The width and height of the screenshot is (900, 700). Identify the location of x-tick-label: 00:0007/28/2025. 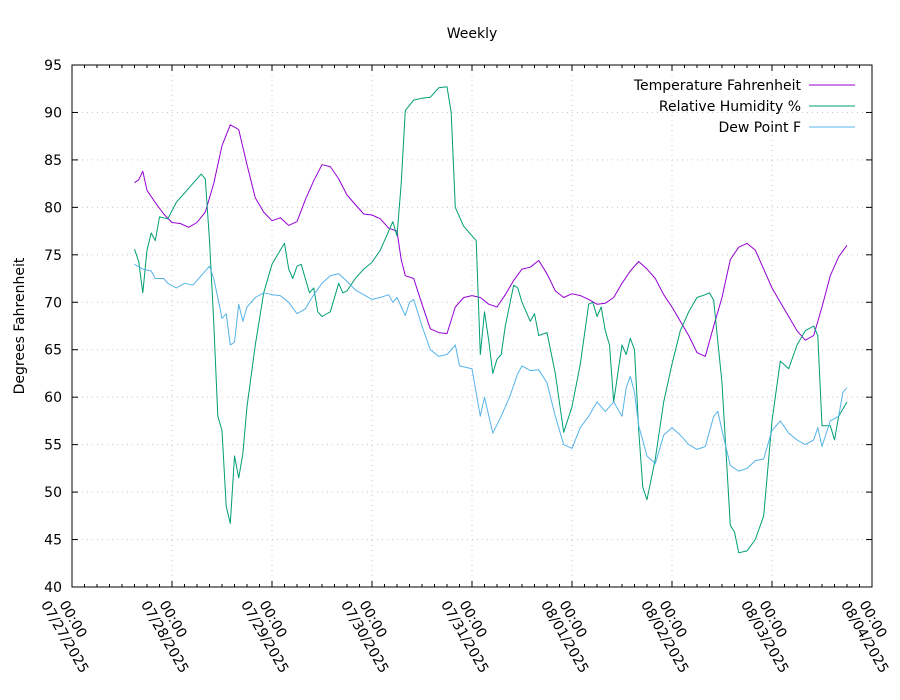
(171, 633).